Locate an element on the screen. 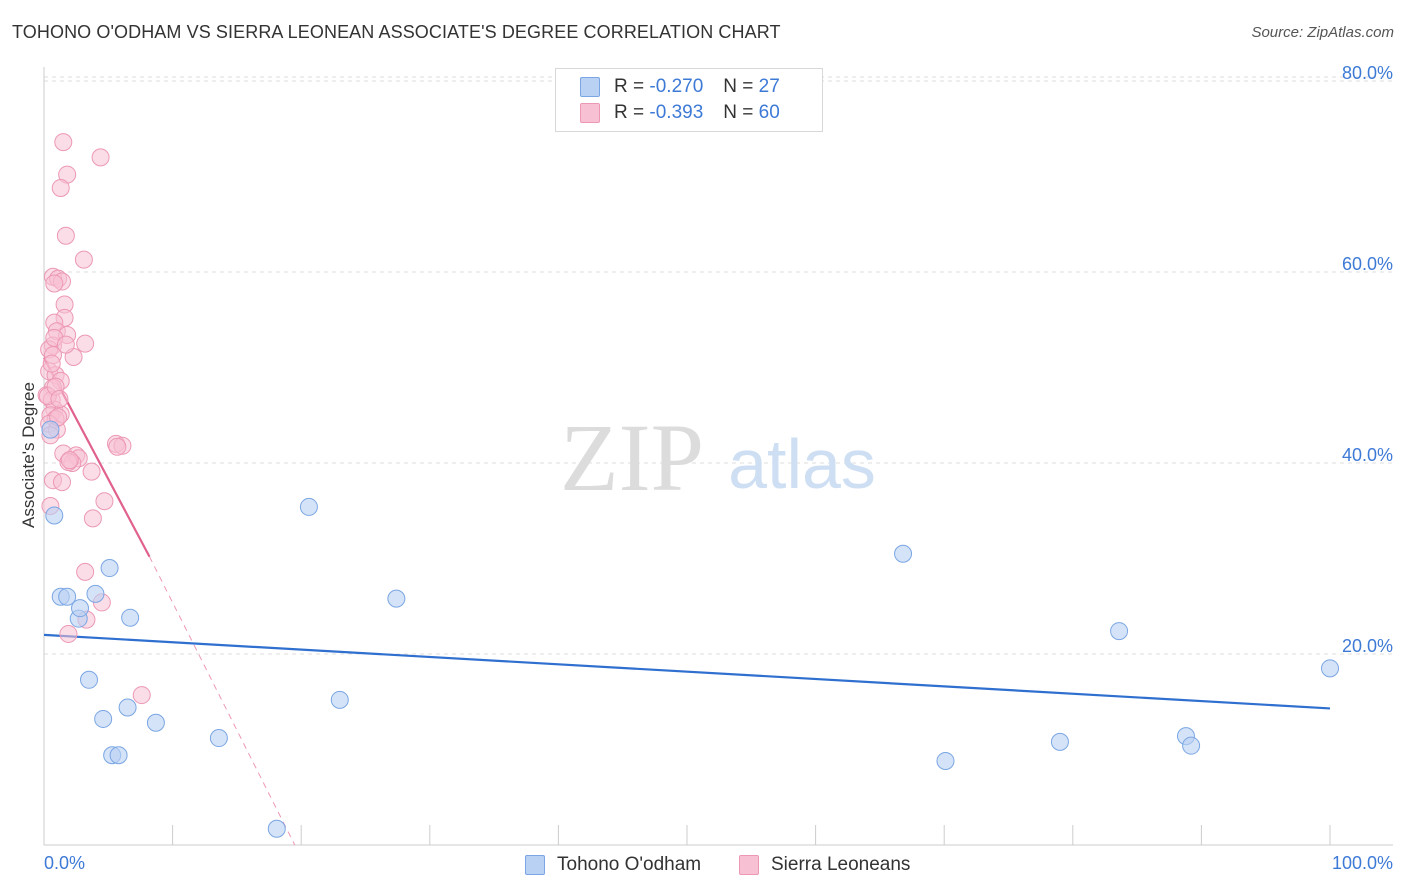 Image resolution: width=1406 pixels, height=892 pixels. legend-item-tohono: Tohono O'odham is located at coordinates (613, 865).